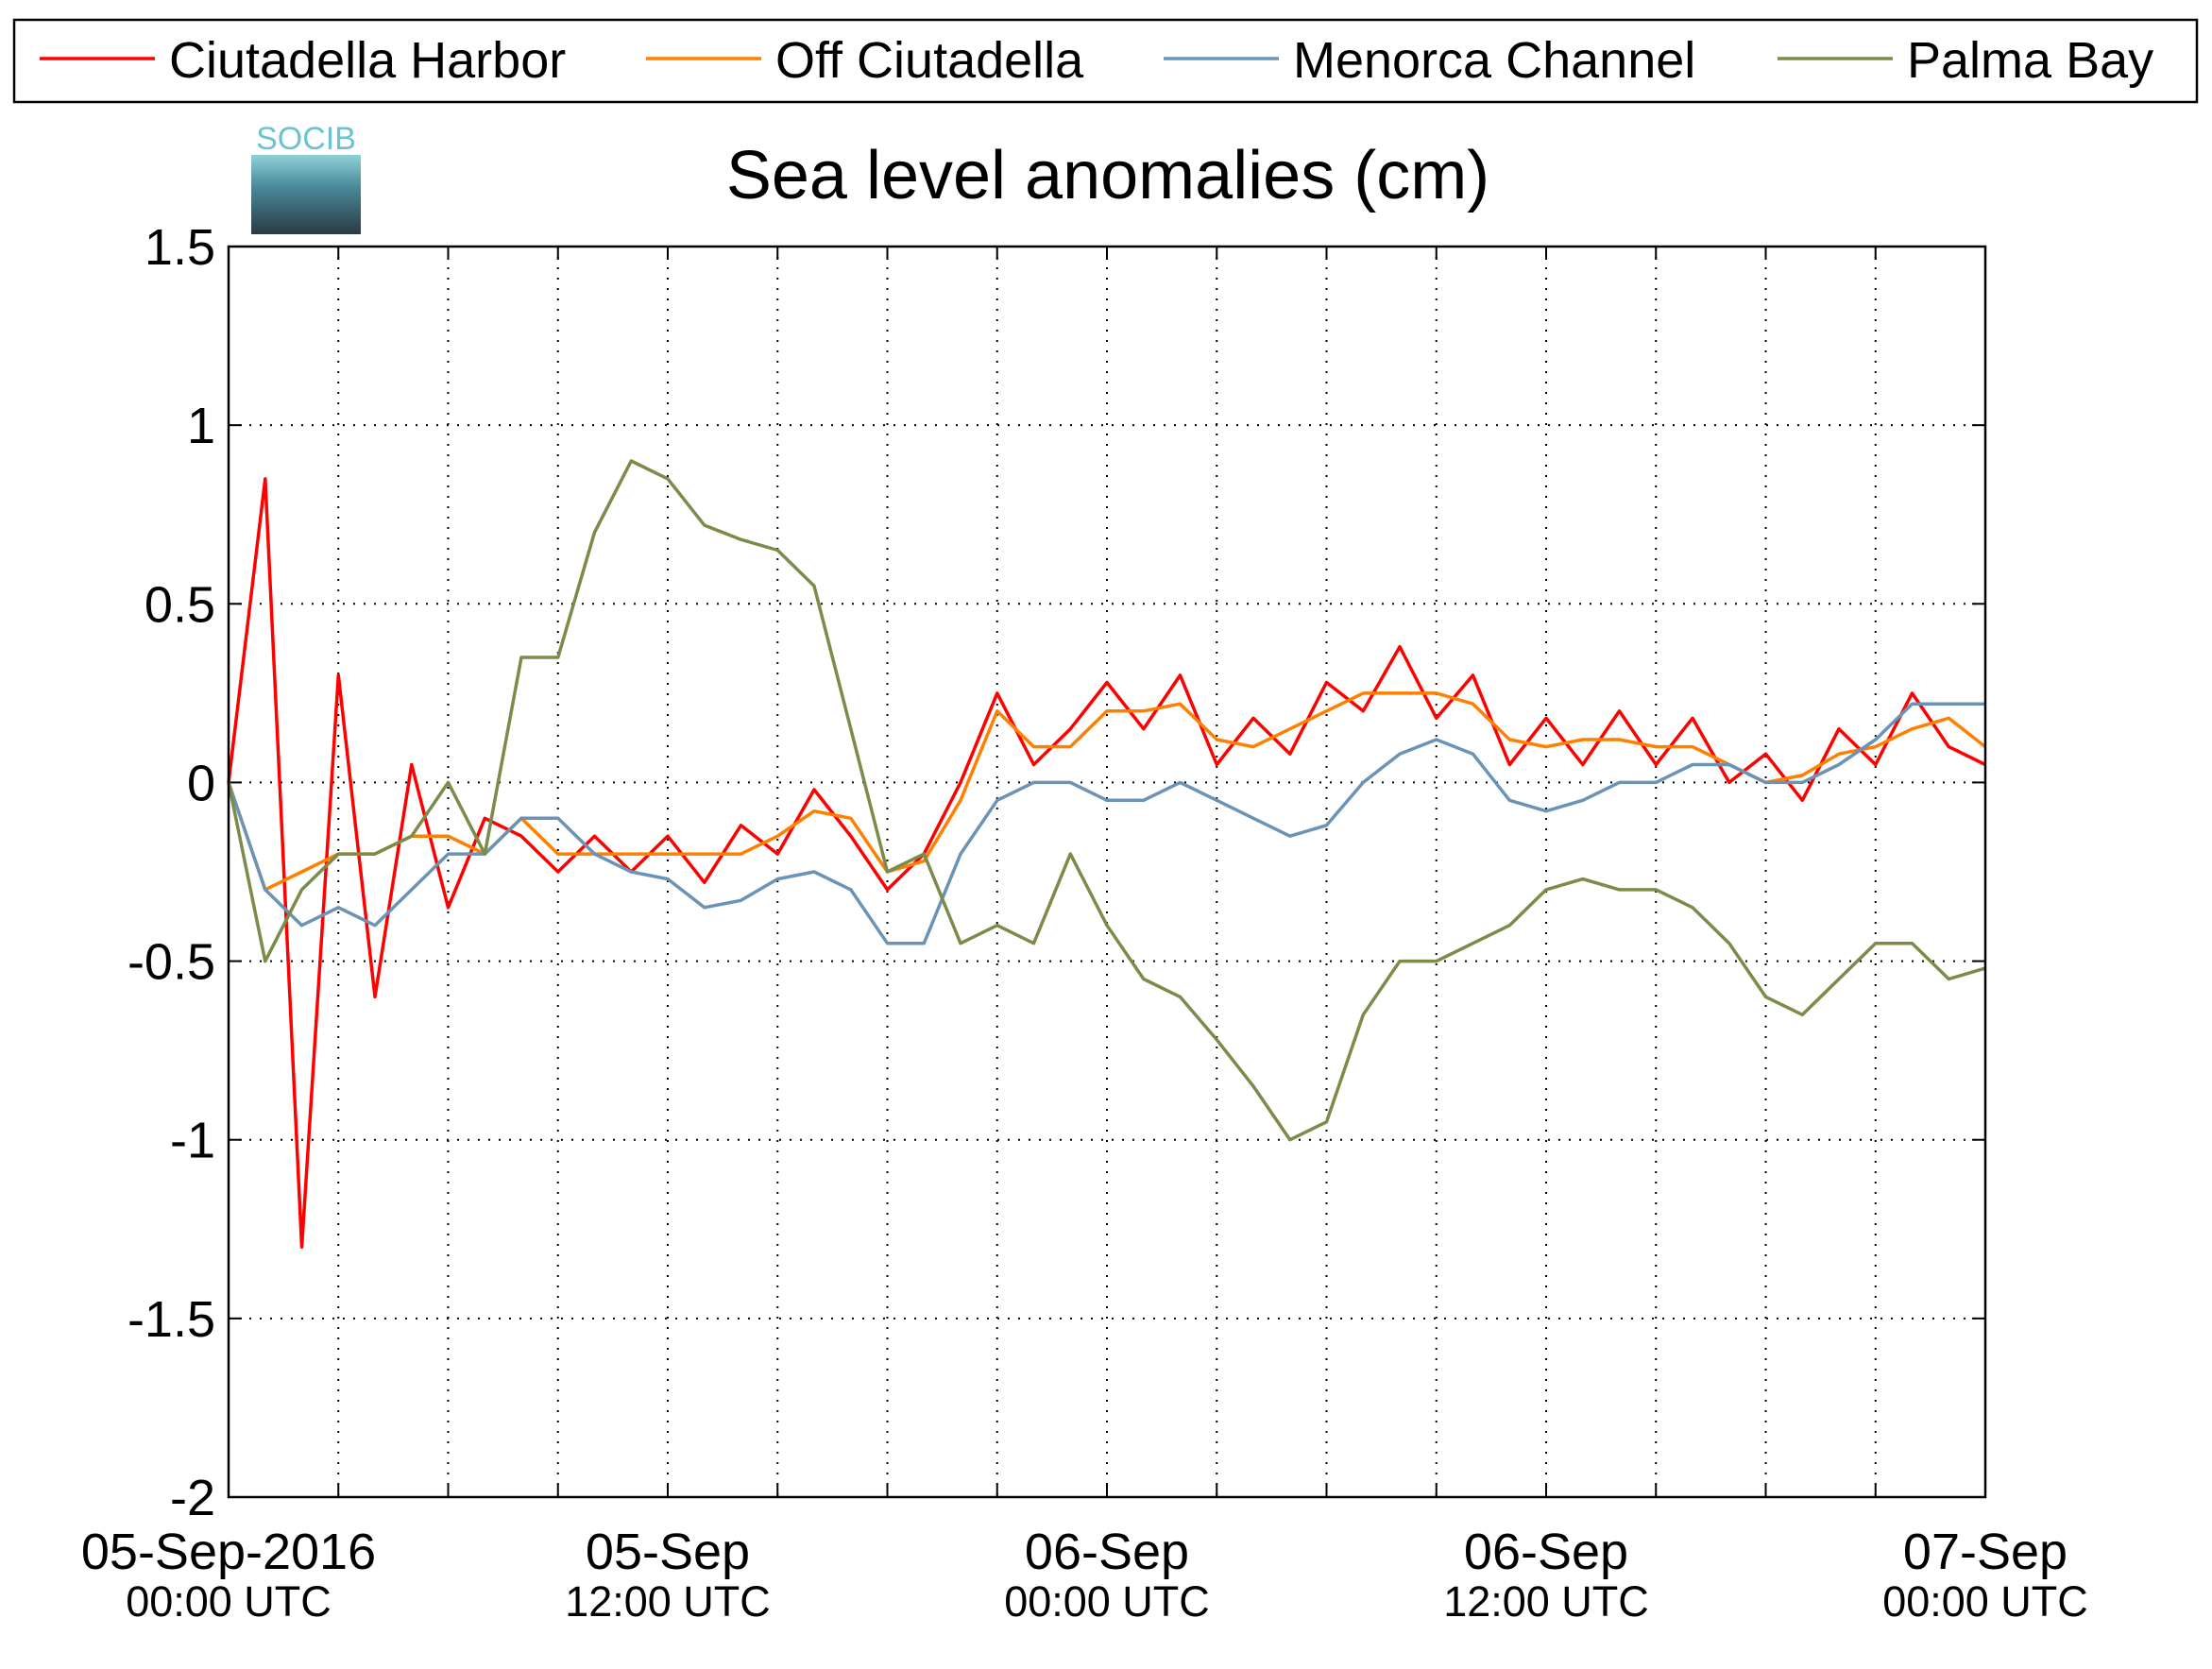 The width and height of the screenshot is (2212, 1669). I want to click on x-tick-label: 05-Sep-2016, so click(228, 1552).